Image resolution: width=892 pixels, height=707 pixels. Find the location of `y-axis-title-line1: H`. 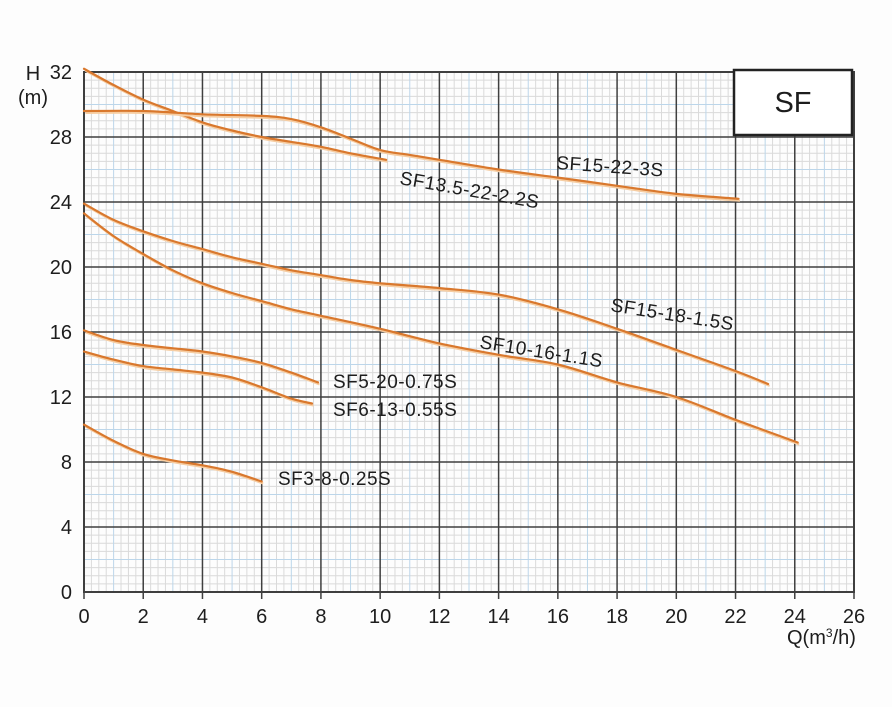

y-axis-title-line1: H is located at coordinates (33, 74).